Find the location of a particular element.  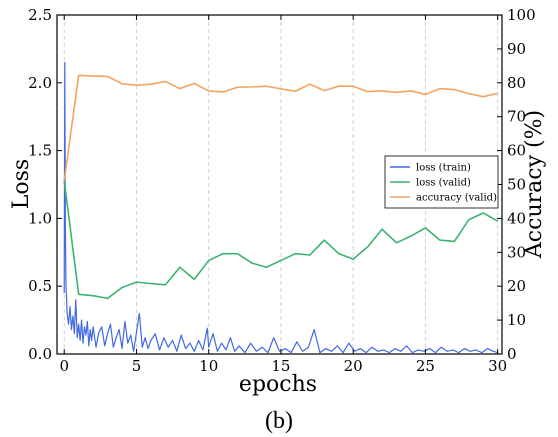

y-right-tick-label: 50 is located at coordinates (516, 185).